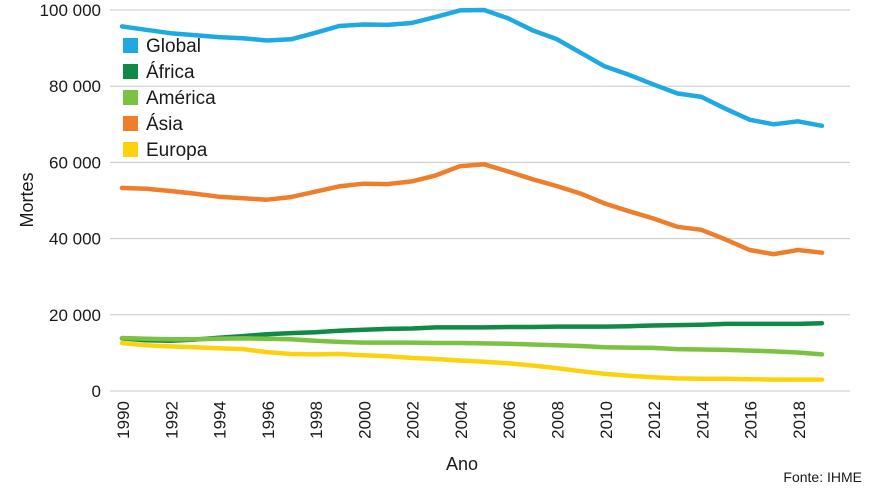 The height and width of the screenshot is (490, 870). Describe the element at coordinates (173, 46) in the screenshot. I see `legend-label: Global` at that location.